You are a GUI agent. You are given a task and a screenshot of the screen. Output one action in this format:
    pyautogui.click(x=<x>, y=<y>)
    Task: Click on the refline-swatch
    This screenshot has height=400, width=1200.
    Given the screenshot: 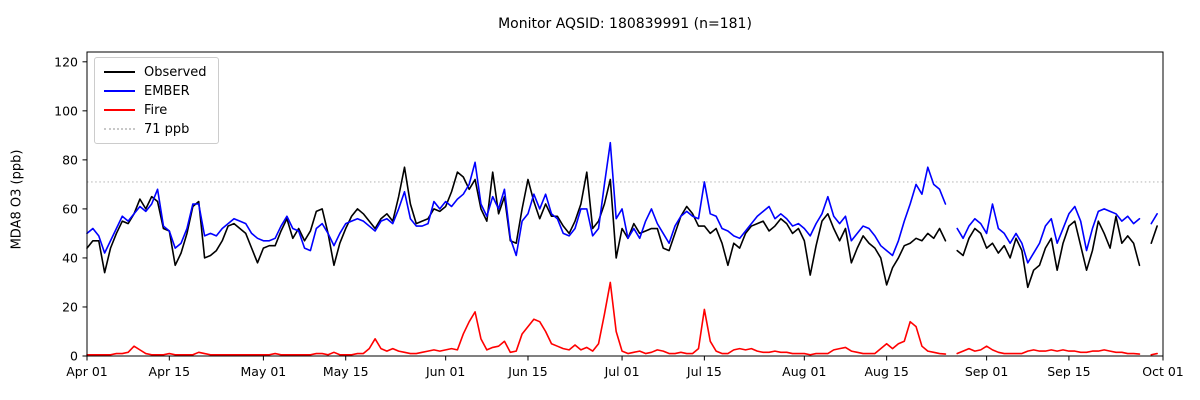 What is the action you would take?
    pyautogui.click(x=119, y=129)
    